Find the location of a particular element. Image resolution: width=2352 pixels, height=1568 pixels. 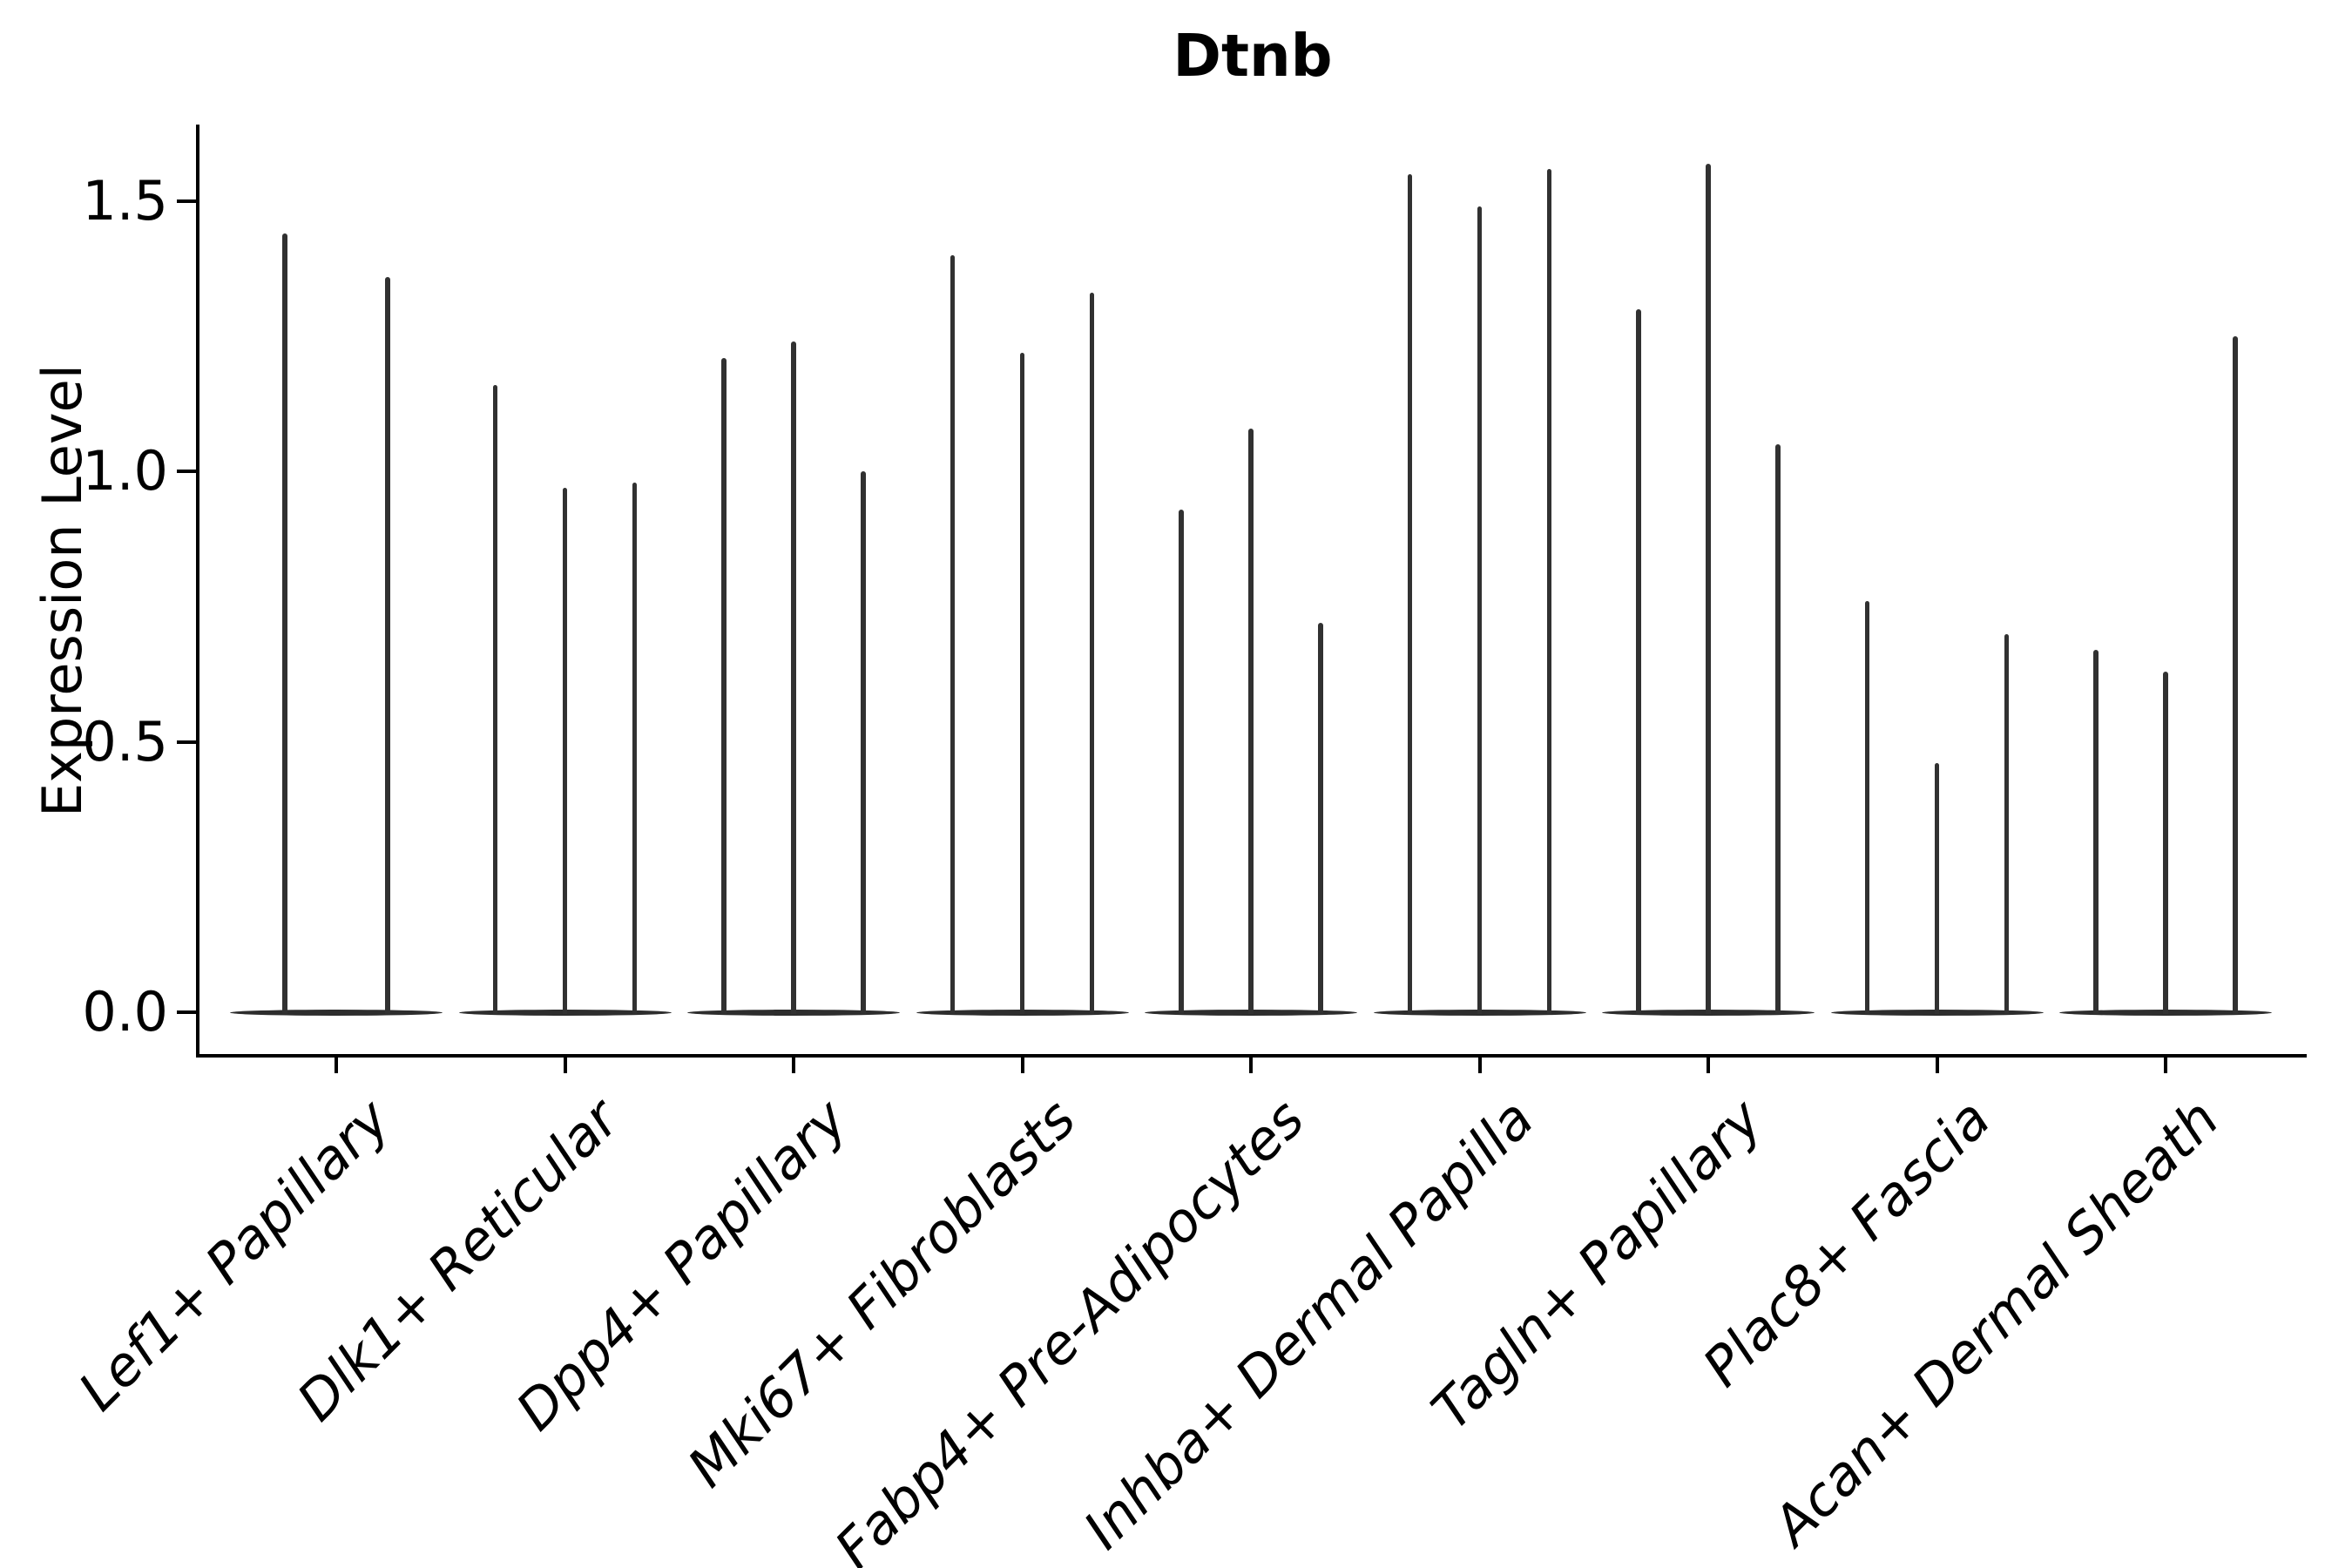

y-axis-spine is located at coordinates (198, 591).